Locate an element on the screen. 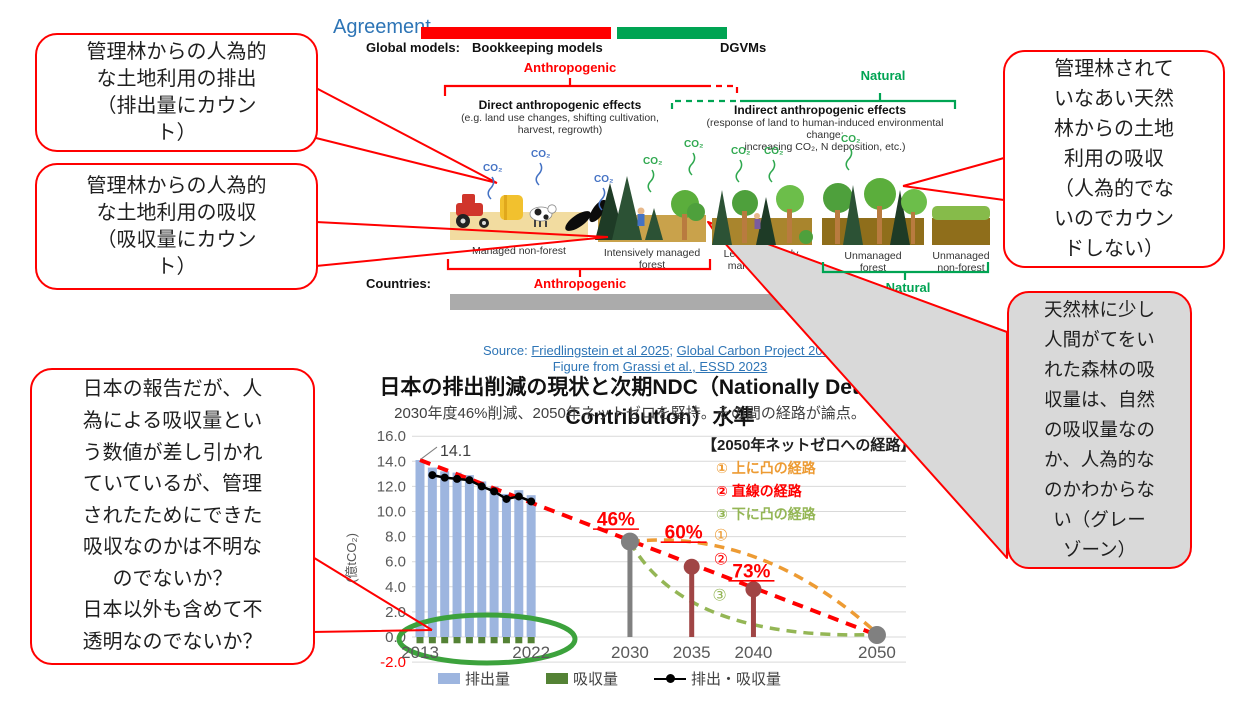  callout-managed-emission: 管理林からの人為的 な土地利用の排出 （排出量にカウン ト） is located at coordinates (176, 92).